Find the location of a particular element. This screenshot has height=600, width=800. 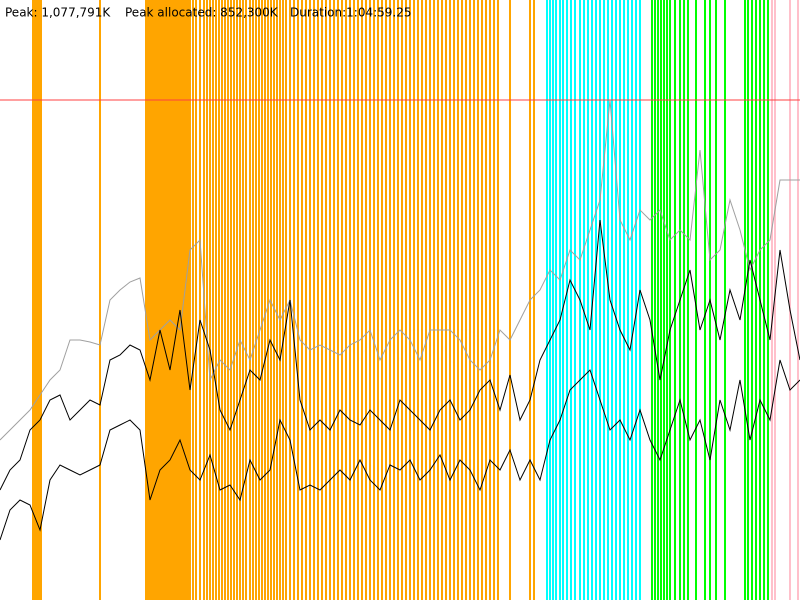

peak-label: Peak: 1,077,791K is located at coordinates (58, 13).